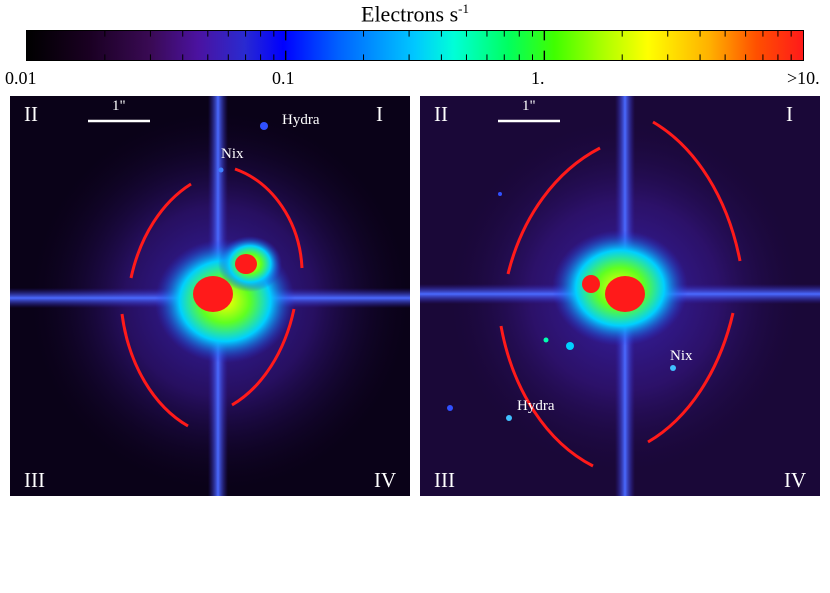 The width and height of the screenshot is (830, 593). Describe the element at coordinates (415, 14) in the screenshot. I see `colorbar-title: Electrons s-1` at that location.